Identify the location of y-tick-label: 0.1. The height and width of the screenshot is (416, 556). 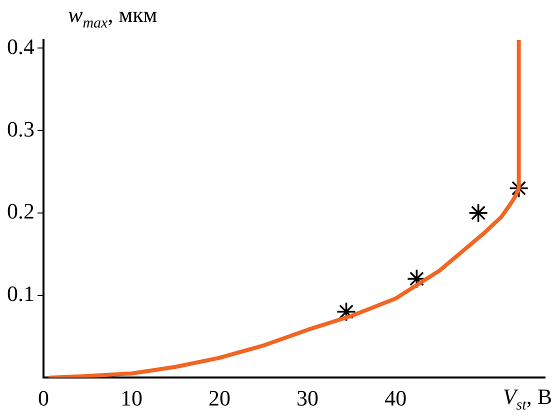
(20, 293).